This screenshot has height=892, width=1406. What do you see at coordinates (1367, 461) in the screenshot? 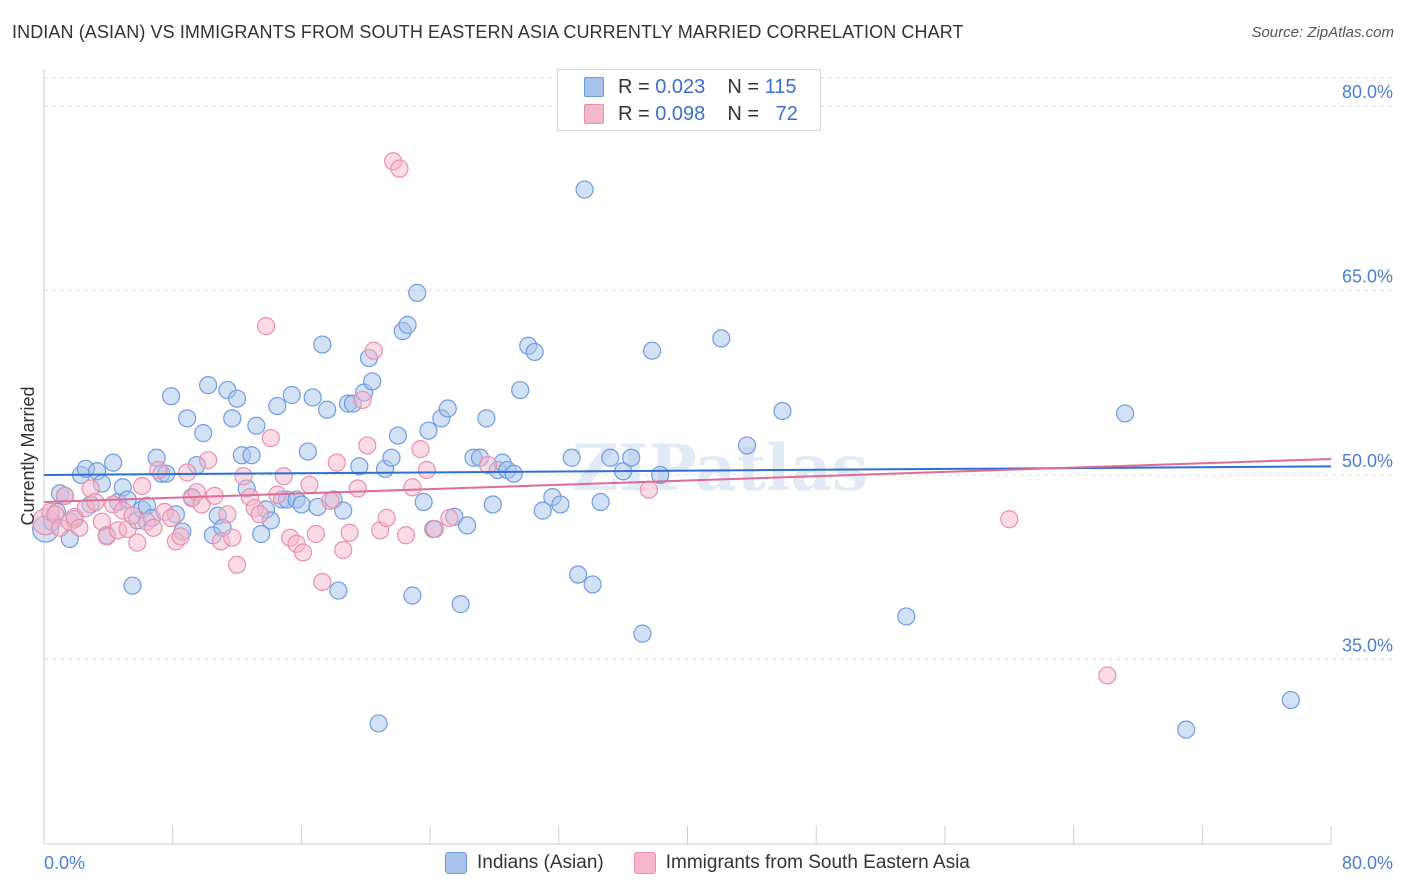
I see `y-tick-label: 50.0%` at bounding box center [1367, 461].